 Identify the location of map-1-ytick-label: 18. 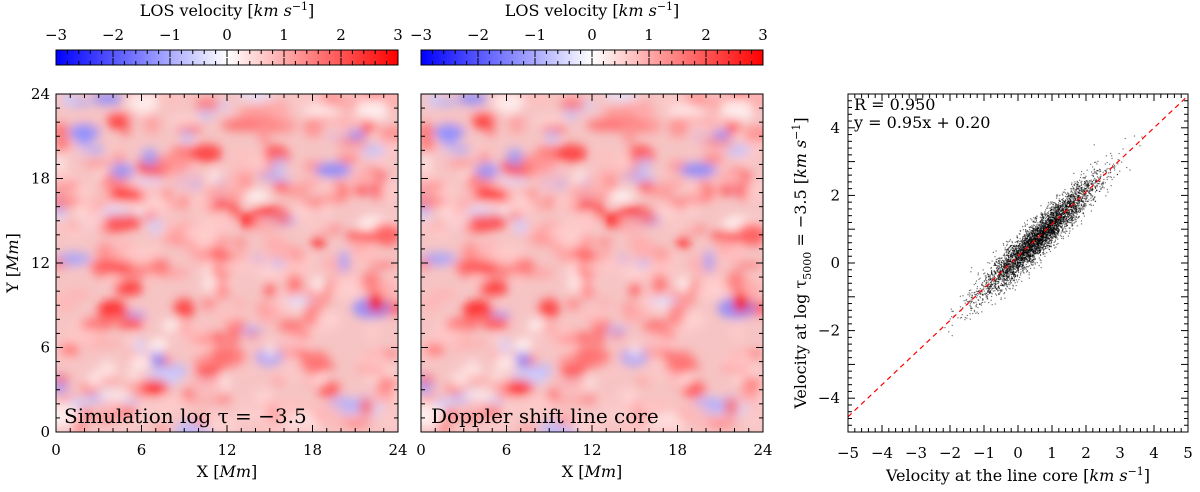
(40, 179).